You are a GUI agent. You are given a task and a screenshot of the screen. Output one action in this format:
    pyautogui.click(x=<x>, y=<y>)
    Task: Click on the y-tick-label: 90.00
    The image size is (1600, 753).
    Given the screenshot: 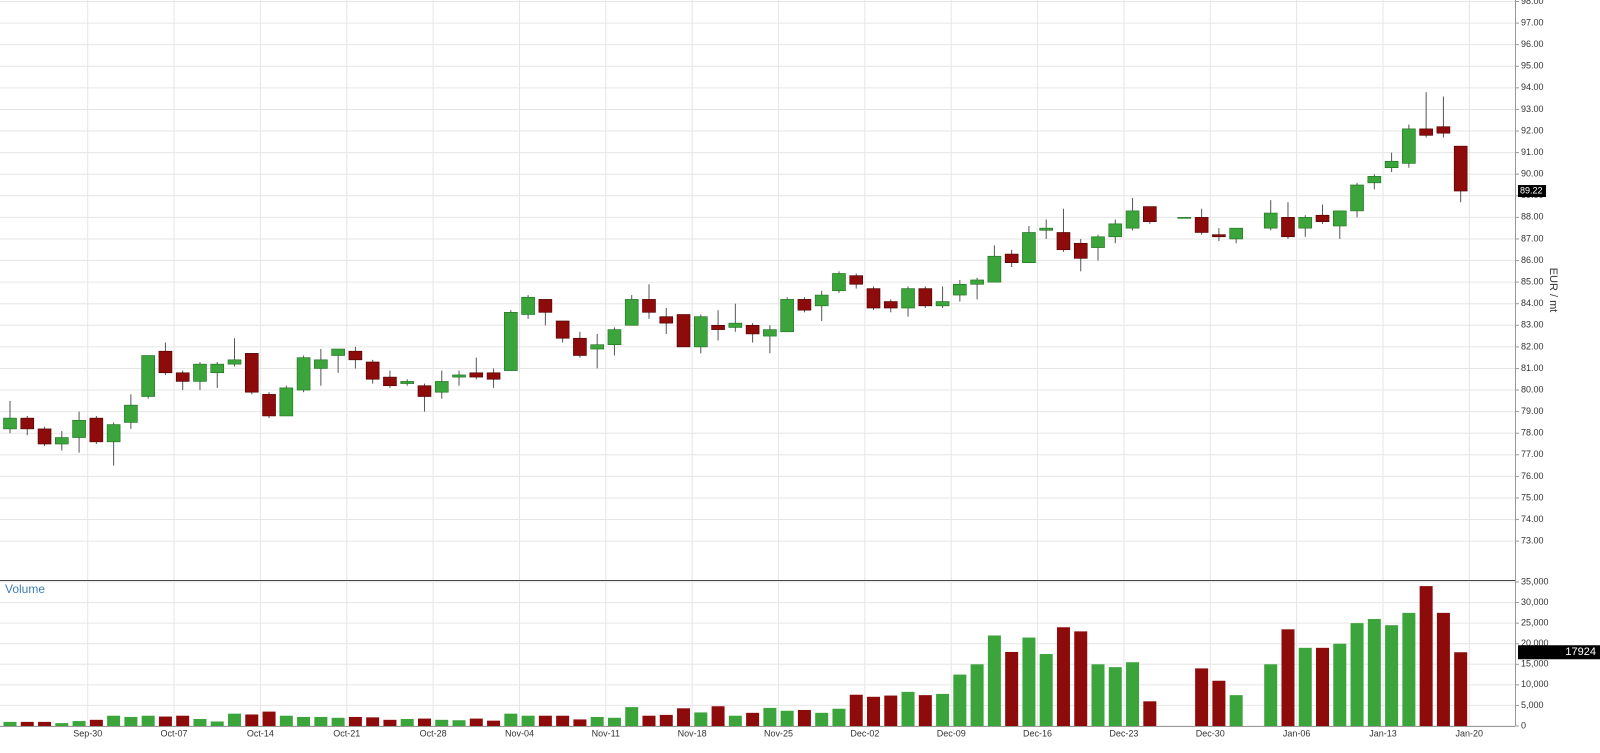 What is the action you would take?
    pyautogui.click(x=1532, y=174)
    